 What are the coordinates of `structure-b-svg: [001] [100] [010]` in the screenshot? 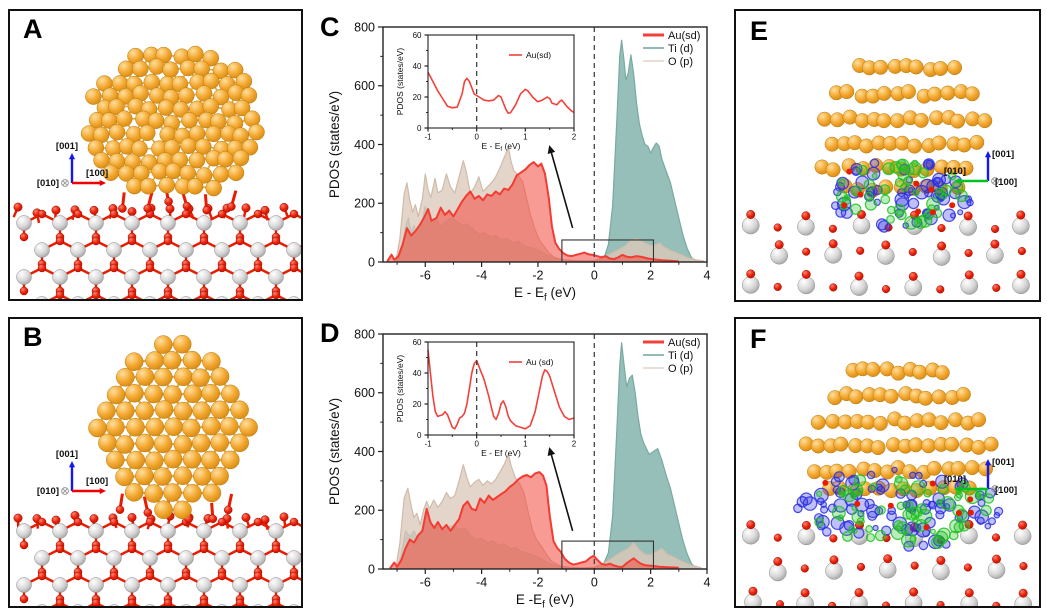 It's located at (157, 470).